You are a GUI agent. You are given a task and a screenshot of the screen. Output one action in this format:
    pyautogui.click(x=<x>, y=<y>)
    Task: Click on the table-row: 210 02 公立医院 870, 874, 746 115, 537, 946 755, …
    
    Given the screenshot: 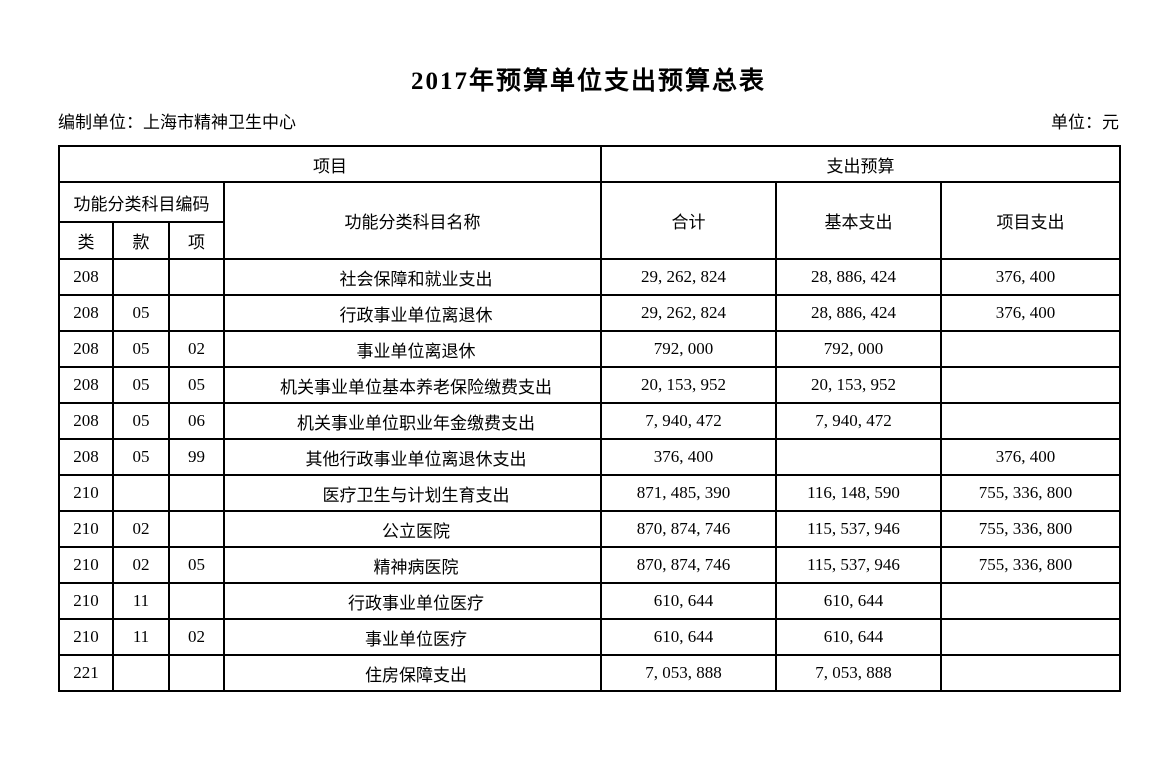 What is the action you would take?
    pyautogui.click(x=590, y=529)
    